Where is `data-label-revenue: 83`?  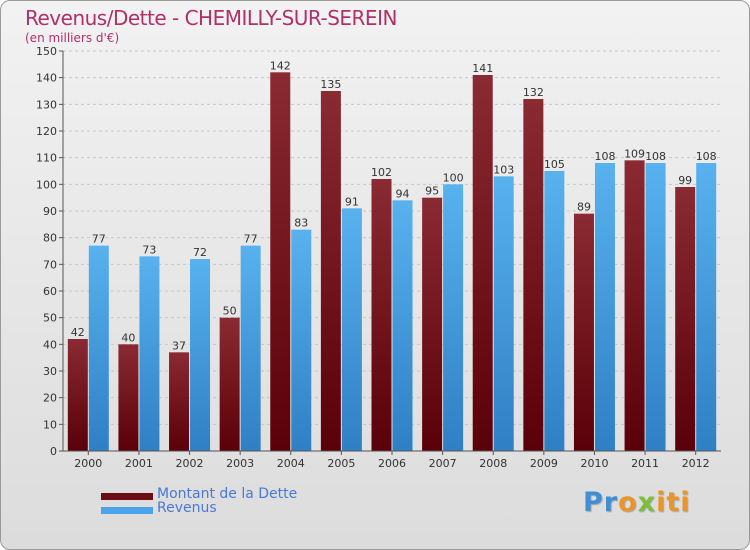
data-label-revenue: 83 is located at coordinates (301, 223).